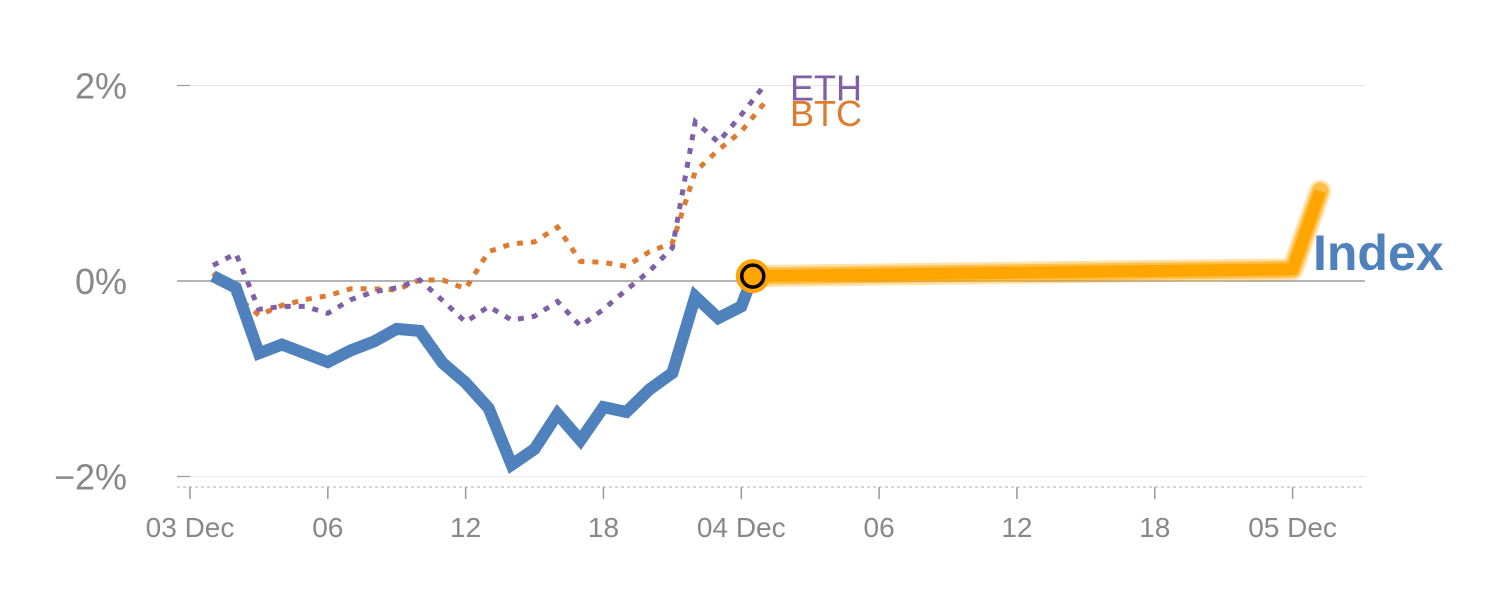 The width and height of the screenshot is (1500, 600). I want to click on x-tick-label: 03 Dec, so click(190, 527).